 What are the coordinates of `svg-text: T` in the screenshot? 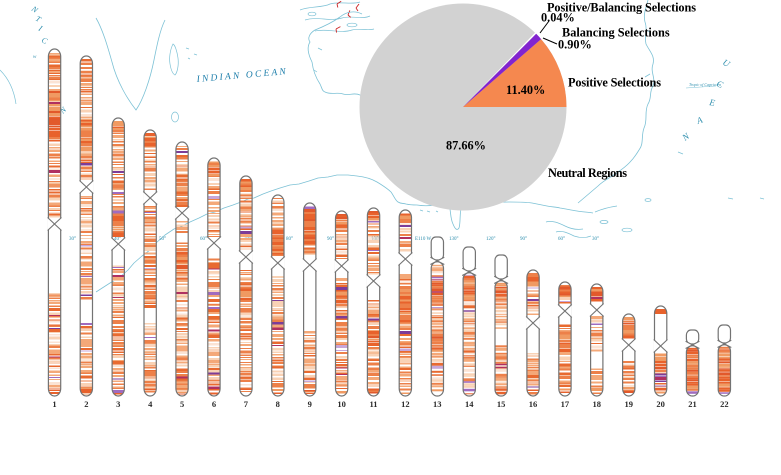 It's located at (38, 19).